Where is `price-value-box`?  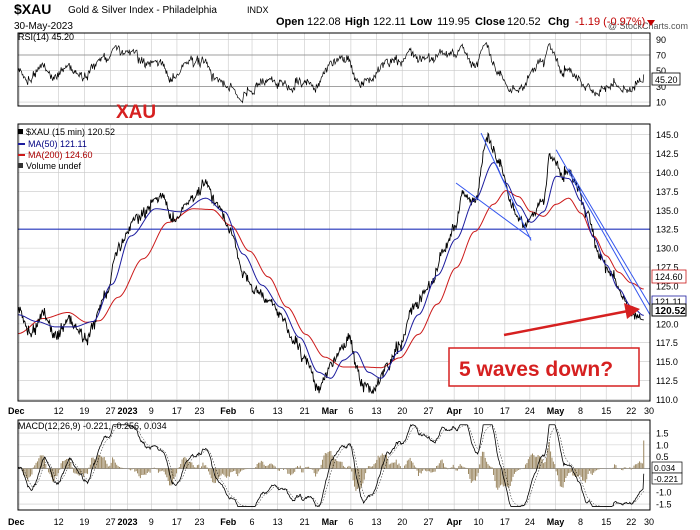 price-value-box is located at coordinates (669, 310).